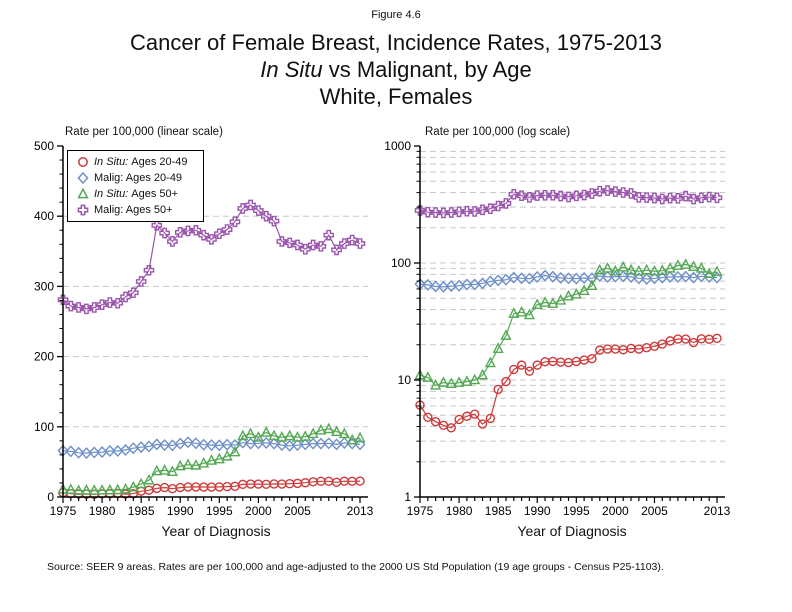  I want to click on title-line-2-rest: vs Malignant, by Age, so click(427, 69).